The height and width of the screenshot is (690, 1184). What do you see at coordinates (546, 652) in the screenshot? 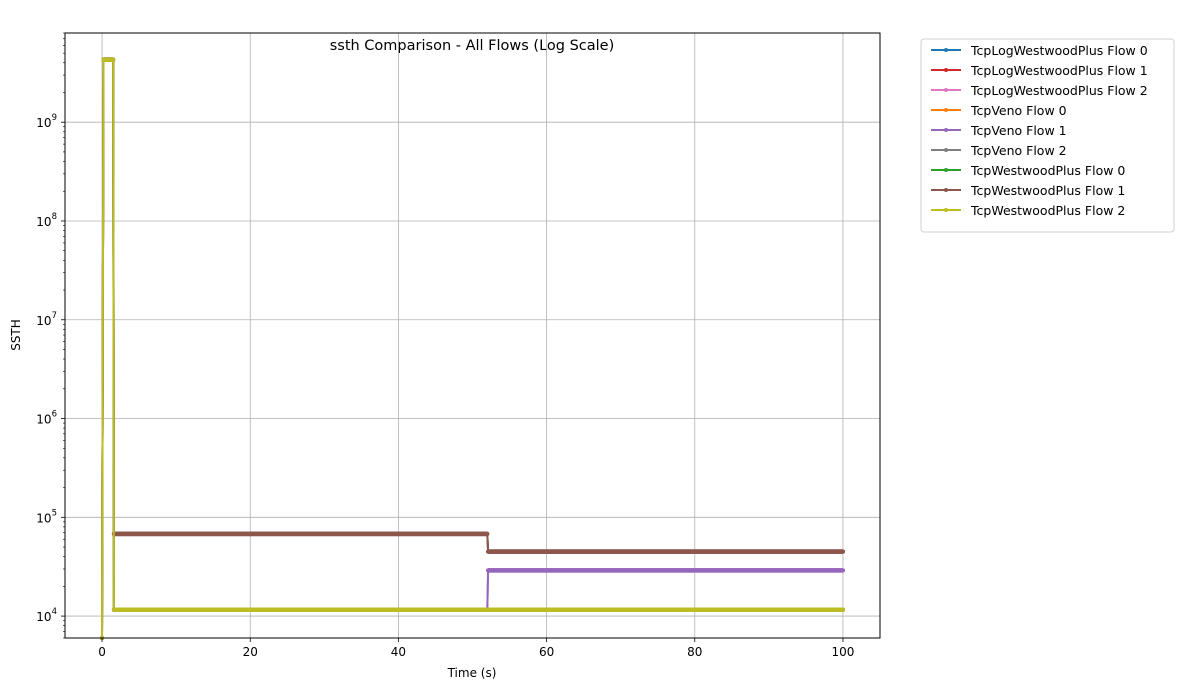
I see `x-tick-label: 60` at bounding box center [546, 652].